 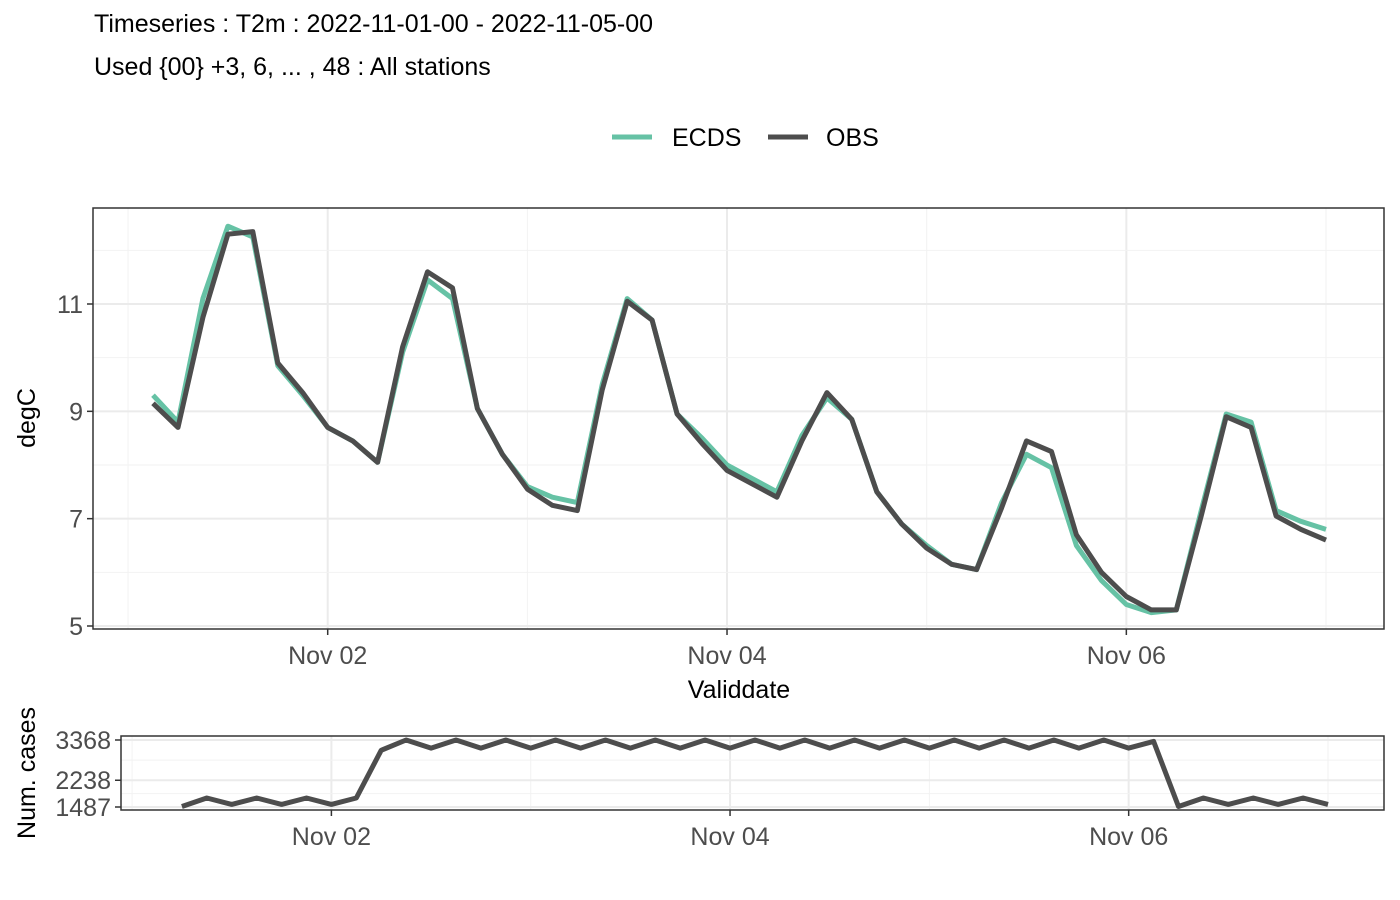 What do you see at coordinates (852, 138) in the screenshot?
I see `legend-label-obs: OBS` at bounding box center [852, 138].